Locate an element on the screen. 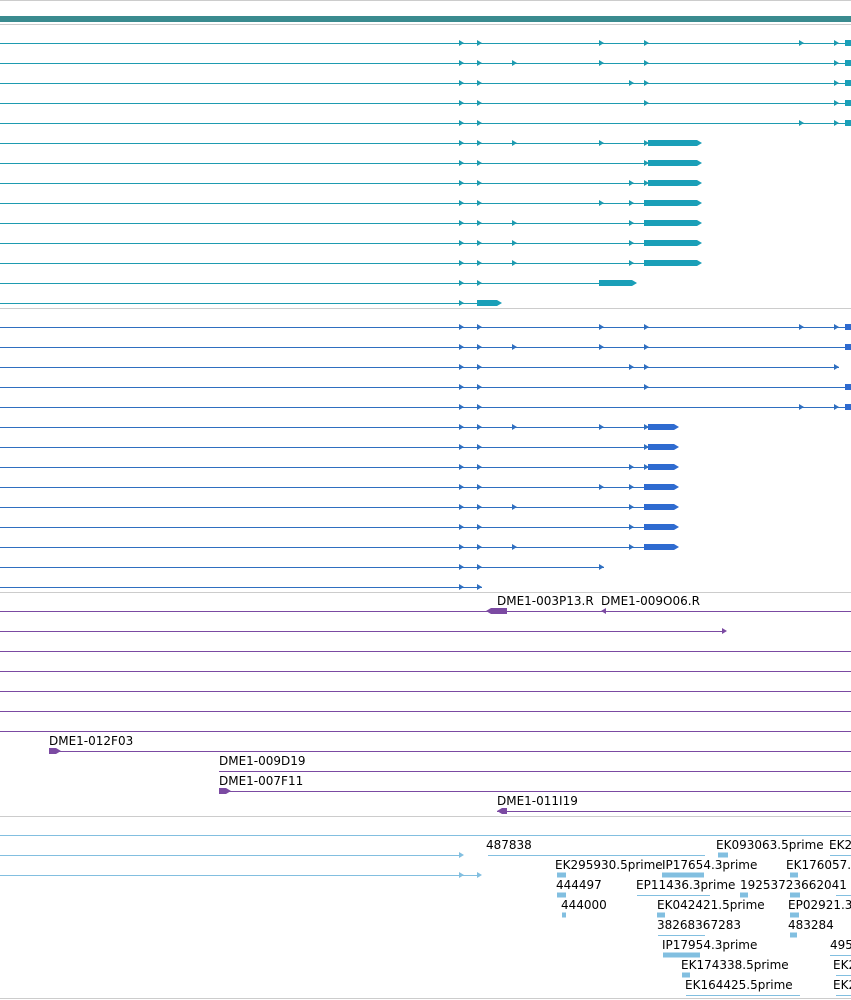  est-label: EP11436.3prime is located at coordinates (685, 885).